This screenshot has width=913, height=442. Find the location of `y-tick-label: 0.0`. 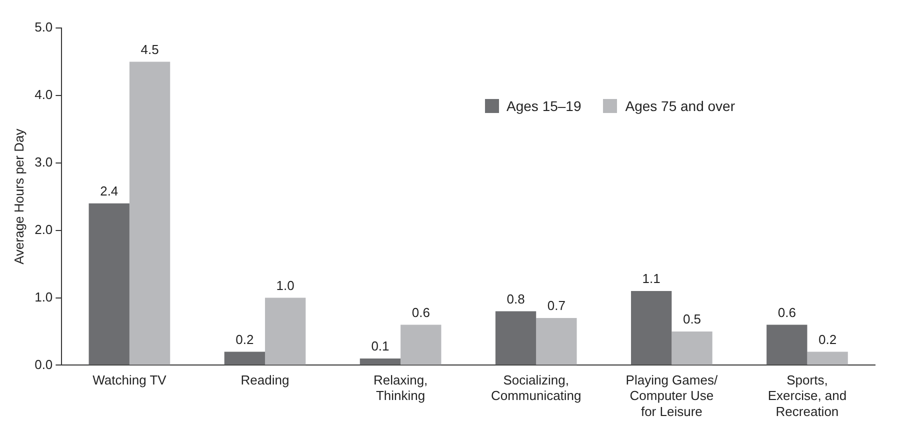

y-tick-label: 0.0 is located at coordinates (43, 364).